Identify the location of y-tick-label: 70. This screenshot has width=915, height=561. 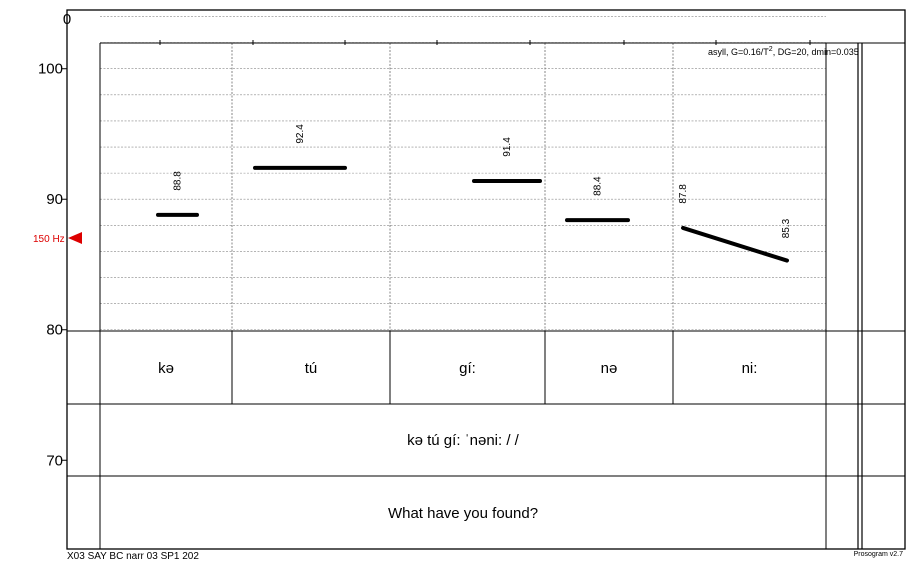
(54, 460).